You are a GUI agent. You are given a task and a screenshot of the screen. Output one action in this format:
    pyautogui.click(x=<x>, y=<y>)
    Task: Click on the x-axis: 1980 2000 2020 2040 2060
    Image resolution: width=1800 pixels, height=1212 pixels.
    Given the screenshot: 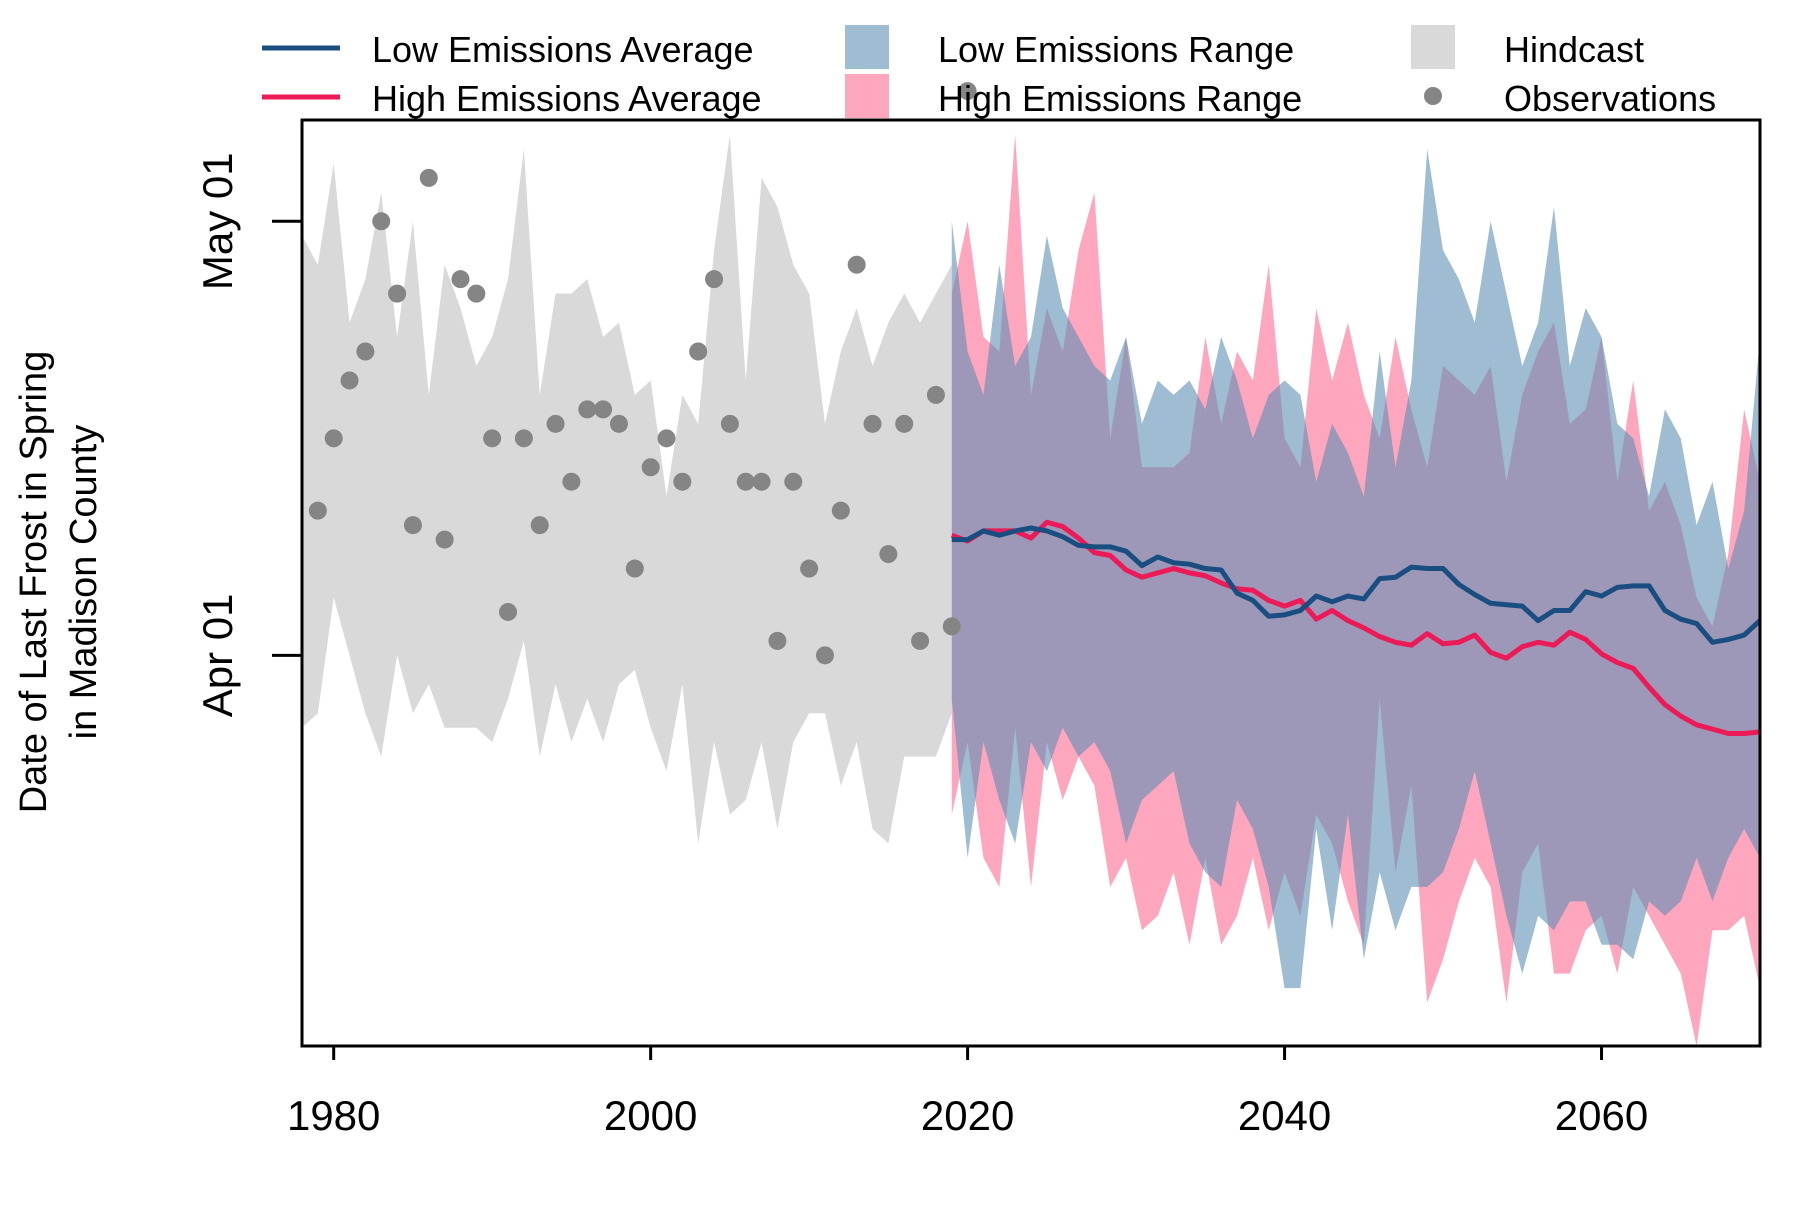 What is the action you would take?
    pyautogui.click(x=967, y=1092)
    